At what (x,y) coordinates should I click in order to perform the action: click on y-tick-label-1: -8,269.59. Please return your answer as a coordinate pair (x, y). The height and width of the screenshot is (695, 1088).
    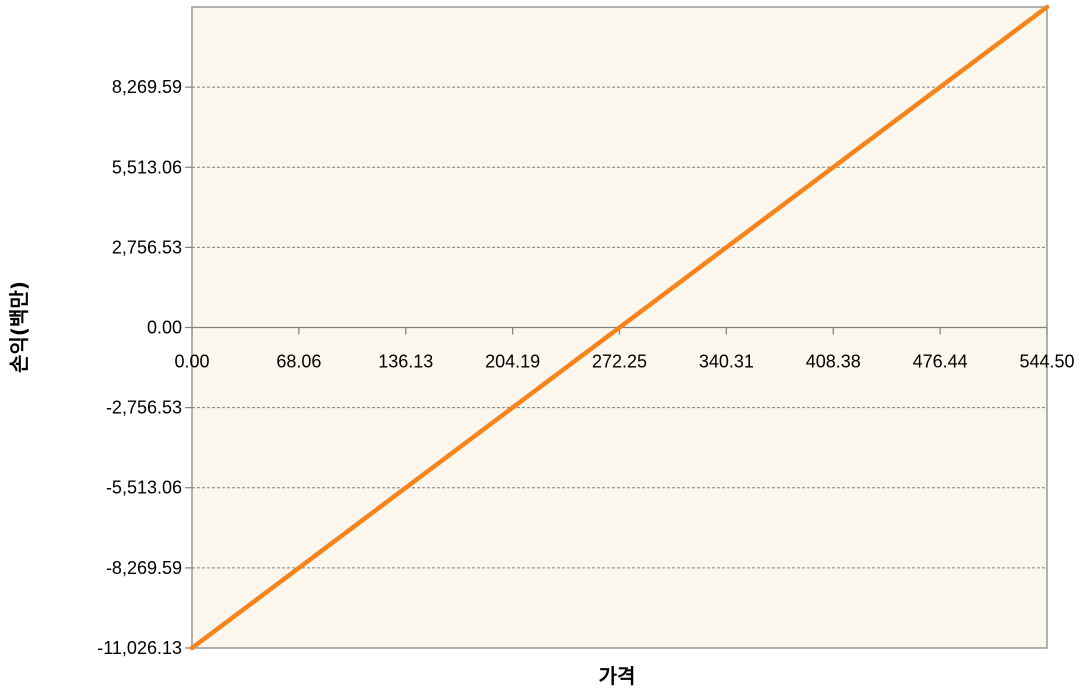
    Looking at the image, I should click on (144, 568).